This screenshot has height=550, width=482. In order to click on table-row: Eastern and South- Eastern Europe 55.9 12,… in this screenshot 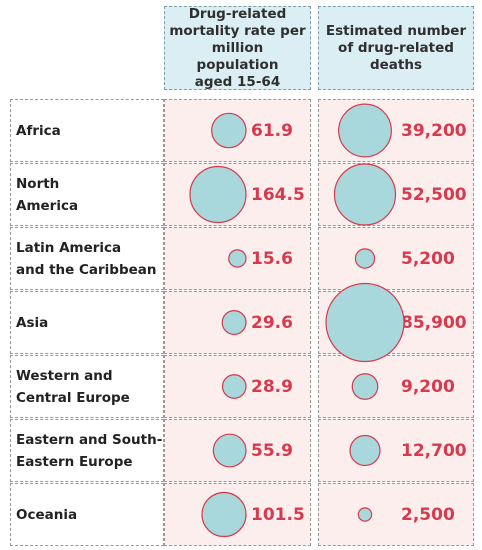, I will do `click(242, 451)`.